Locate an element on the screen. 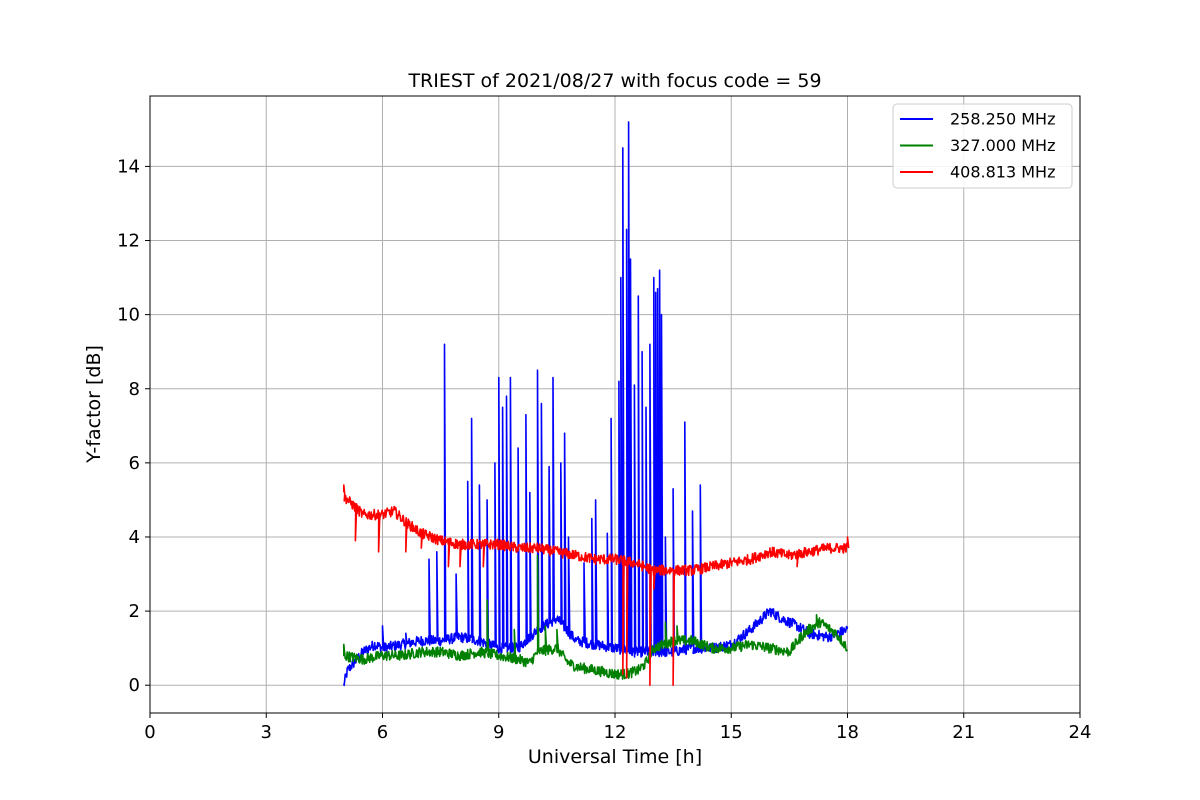 This screenshot has height=800, width=1200. x-tick-label: 3 is located at coordinates (266, 732).